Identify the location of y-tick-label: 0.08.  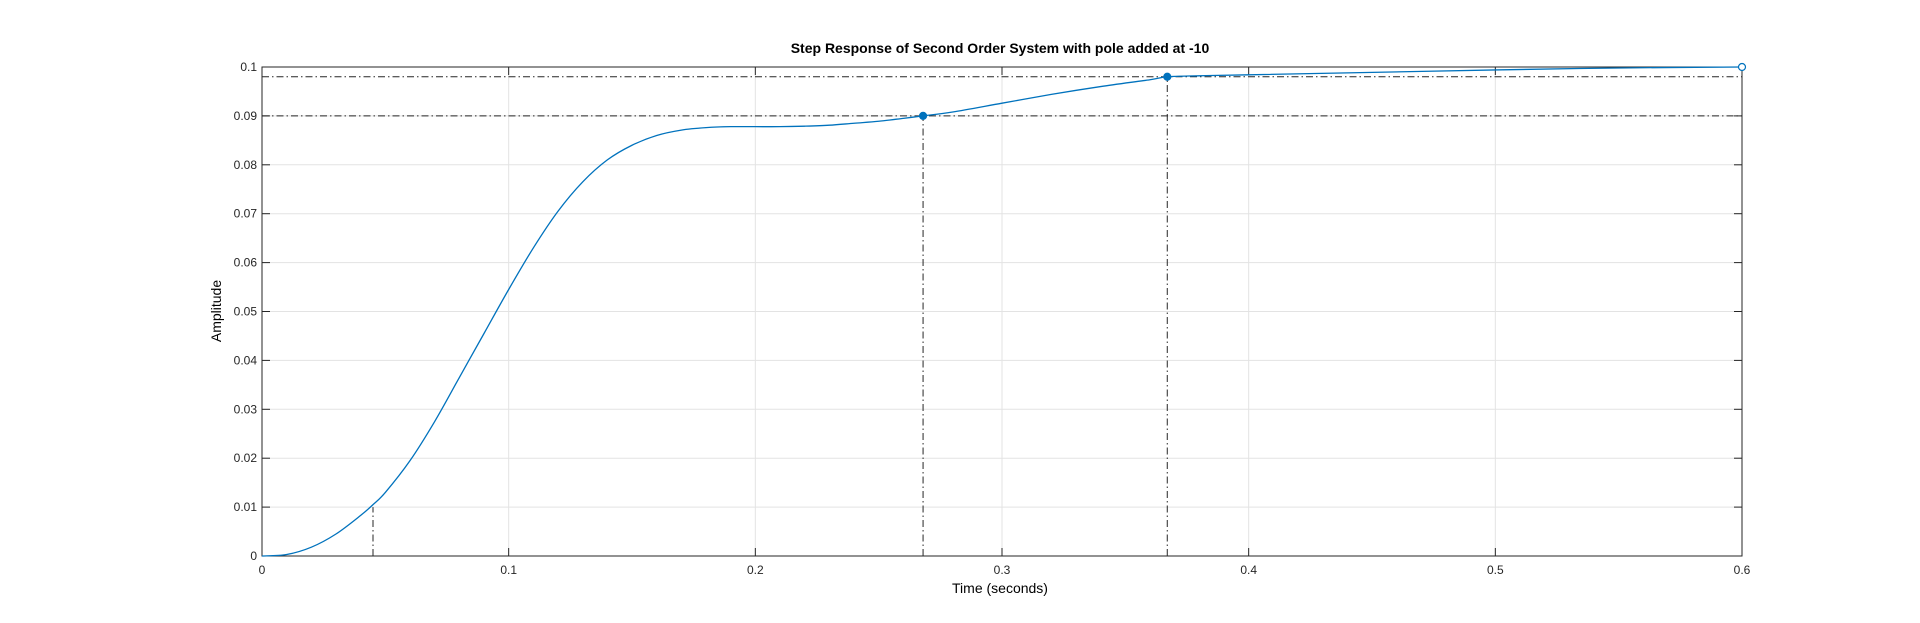
(246, 165).